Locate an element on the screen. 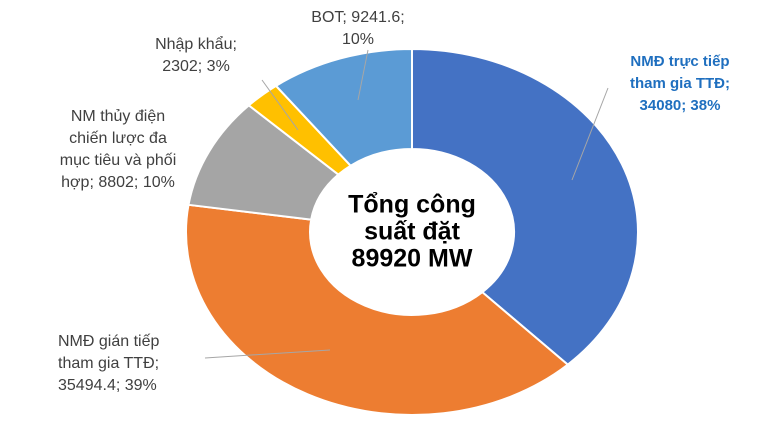 The height and width of the screenshot is (448, 770). data-label: Nhập khẩu; is located at coordinates (196, 44).